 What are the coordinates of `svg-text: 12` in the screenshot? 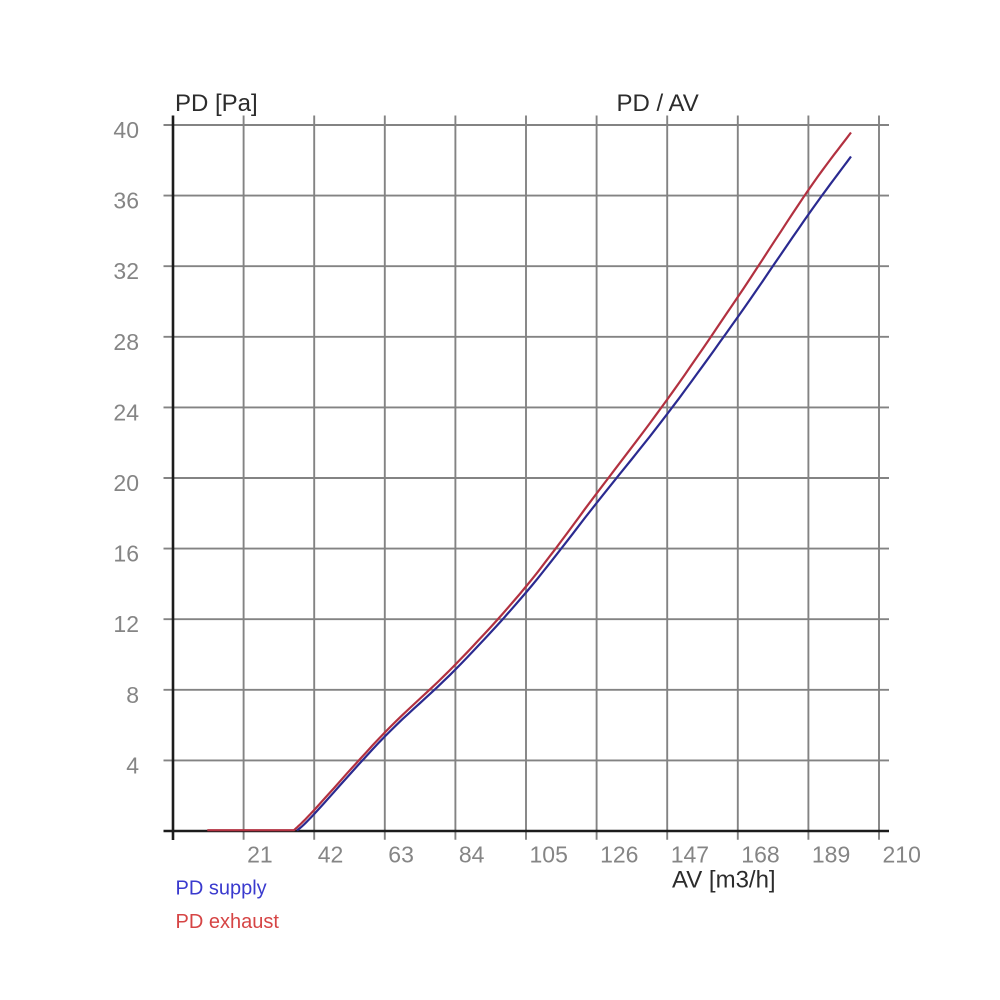 It's located at (126, 624).